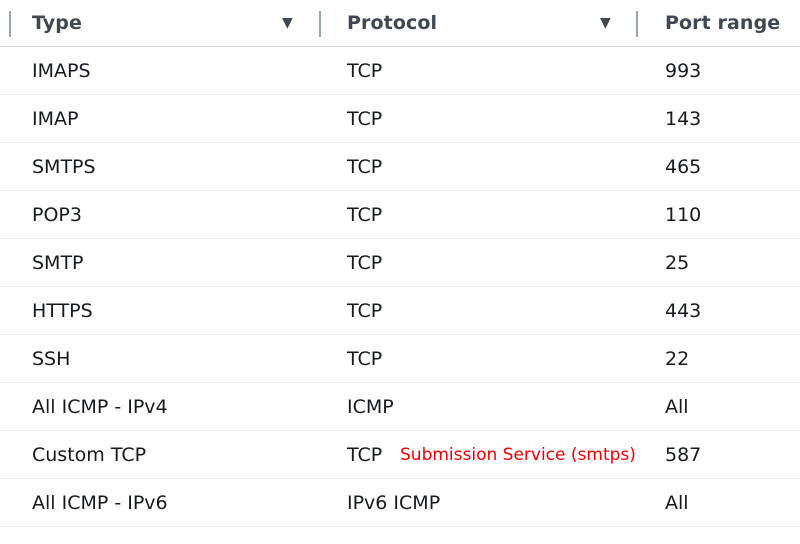 The height and width of the screenshot is (544, 800). What do you see at coordinates (400, 311) in the screenshot?
I see `table-row: HTTPS TCP 443` at bounding box center [400, 311].